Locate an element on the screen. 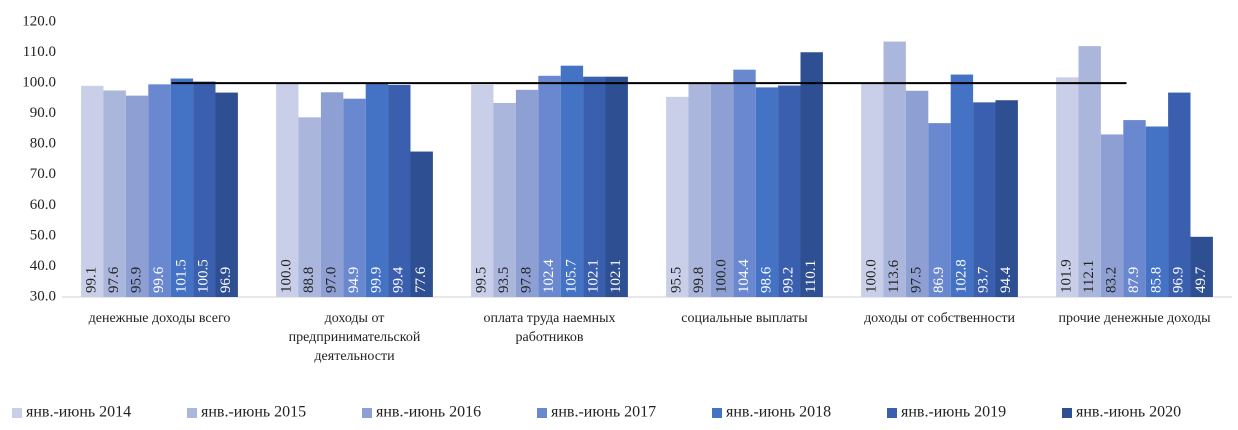 The height and width of the screenshot is (430, 1238). x-tick-label-box: денежные доходы всего is located at coordinates (159, 318).